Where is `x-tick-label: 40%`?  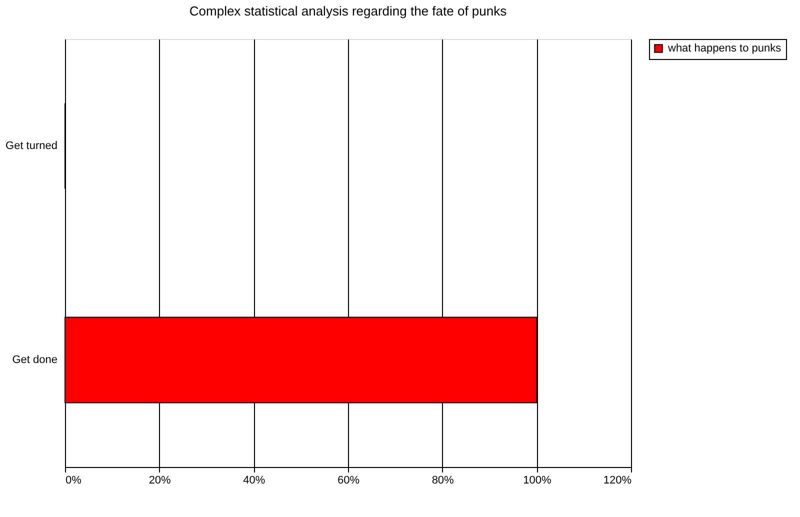
x-tick-label: 40% is located at coordinates (254, 480).